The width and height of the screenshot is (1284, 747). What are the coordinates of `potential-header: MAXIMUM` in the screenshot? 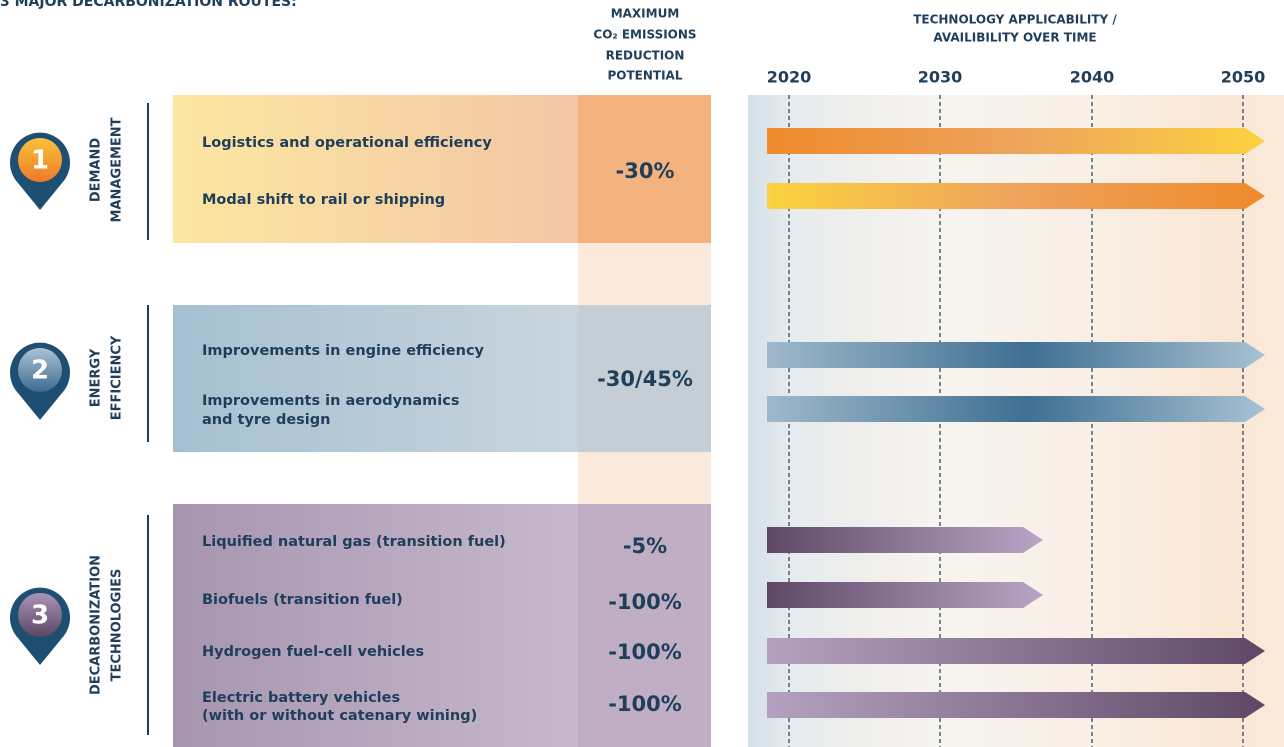 It's located at (645, 14).